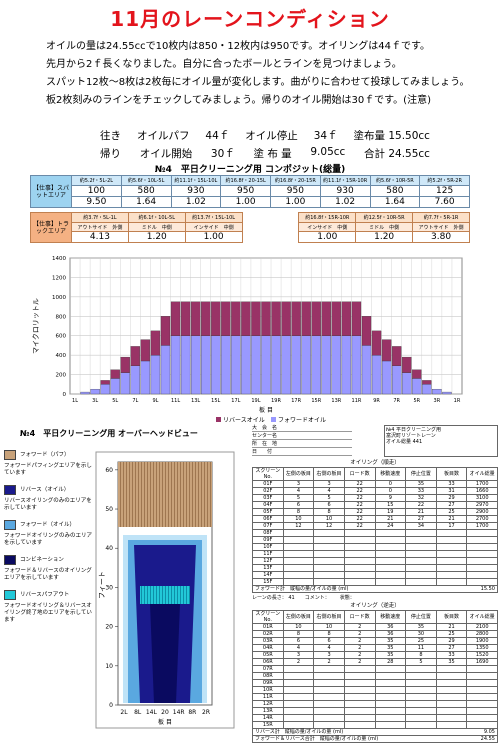 This screenshot has width=500, height=743. What do you see at coordinates (217, 136) in the screenshot?
I see `setting-item: 44ｆ` at bounding box center [217, 136].